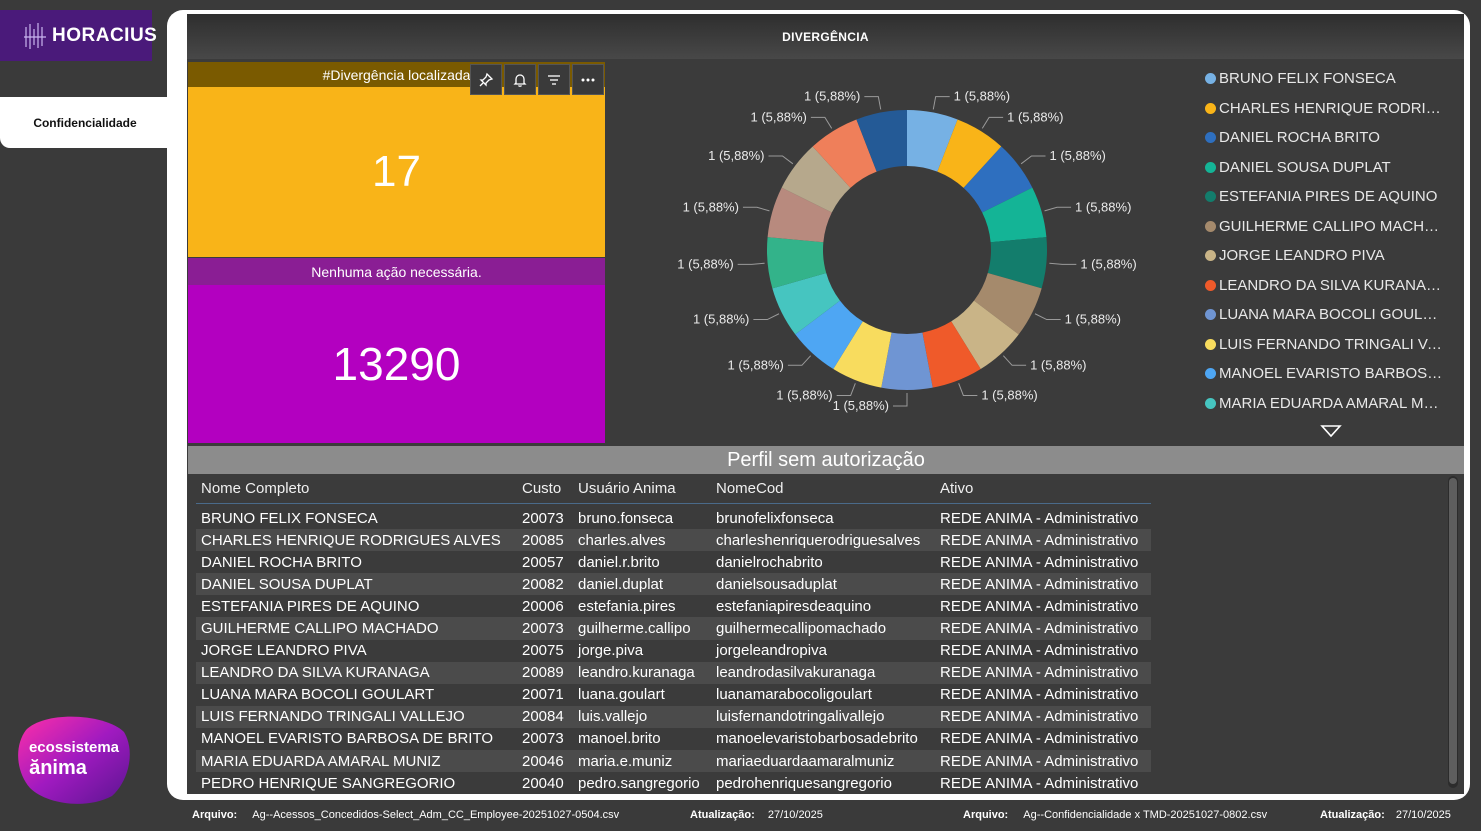 The width and height of the screenshot is (1481, 831). Describe the element at coordinates (554, 79) in the screenshot. I see `filter-icon` at that location.